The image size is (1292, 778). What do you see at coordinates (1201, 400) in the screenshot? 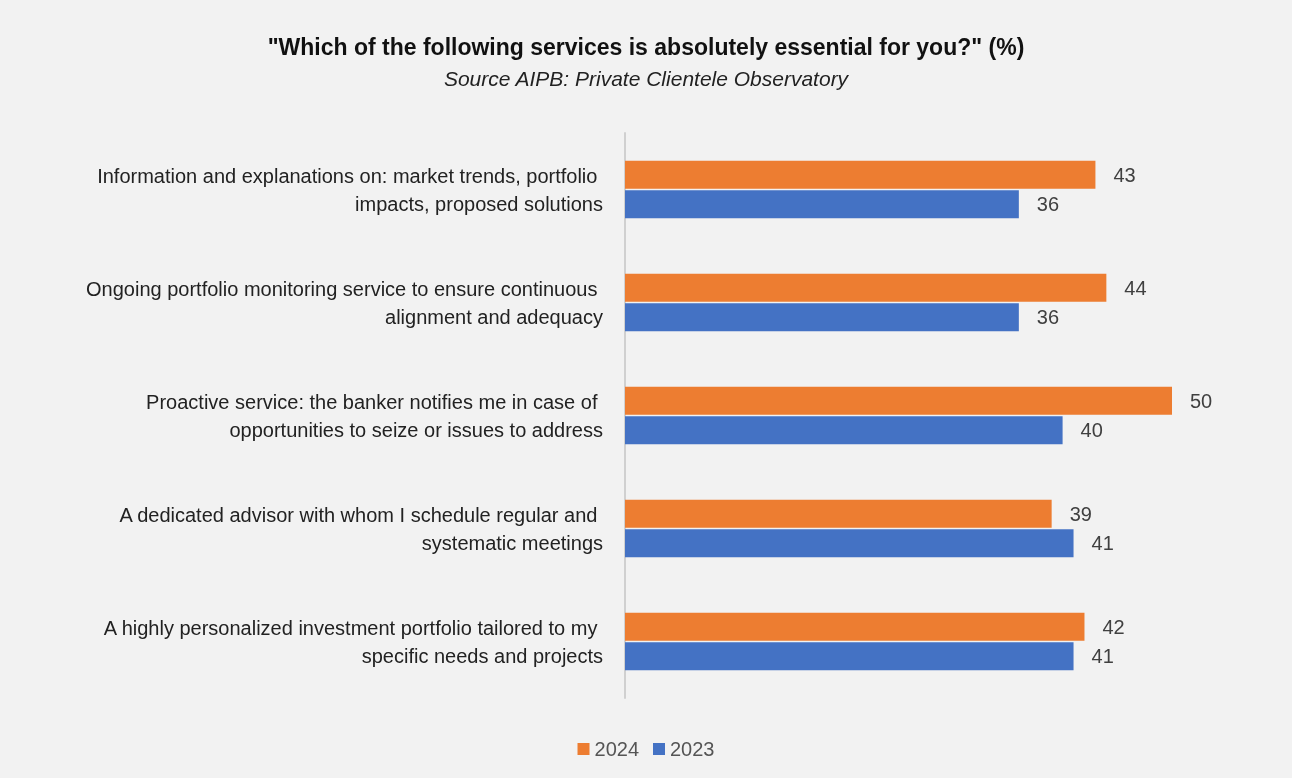
I see `data-label: 50` at bounding box center [1201, 400].